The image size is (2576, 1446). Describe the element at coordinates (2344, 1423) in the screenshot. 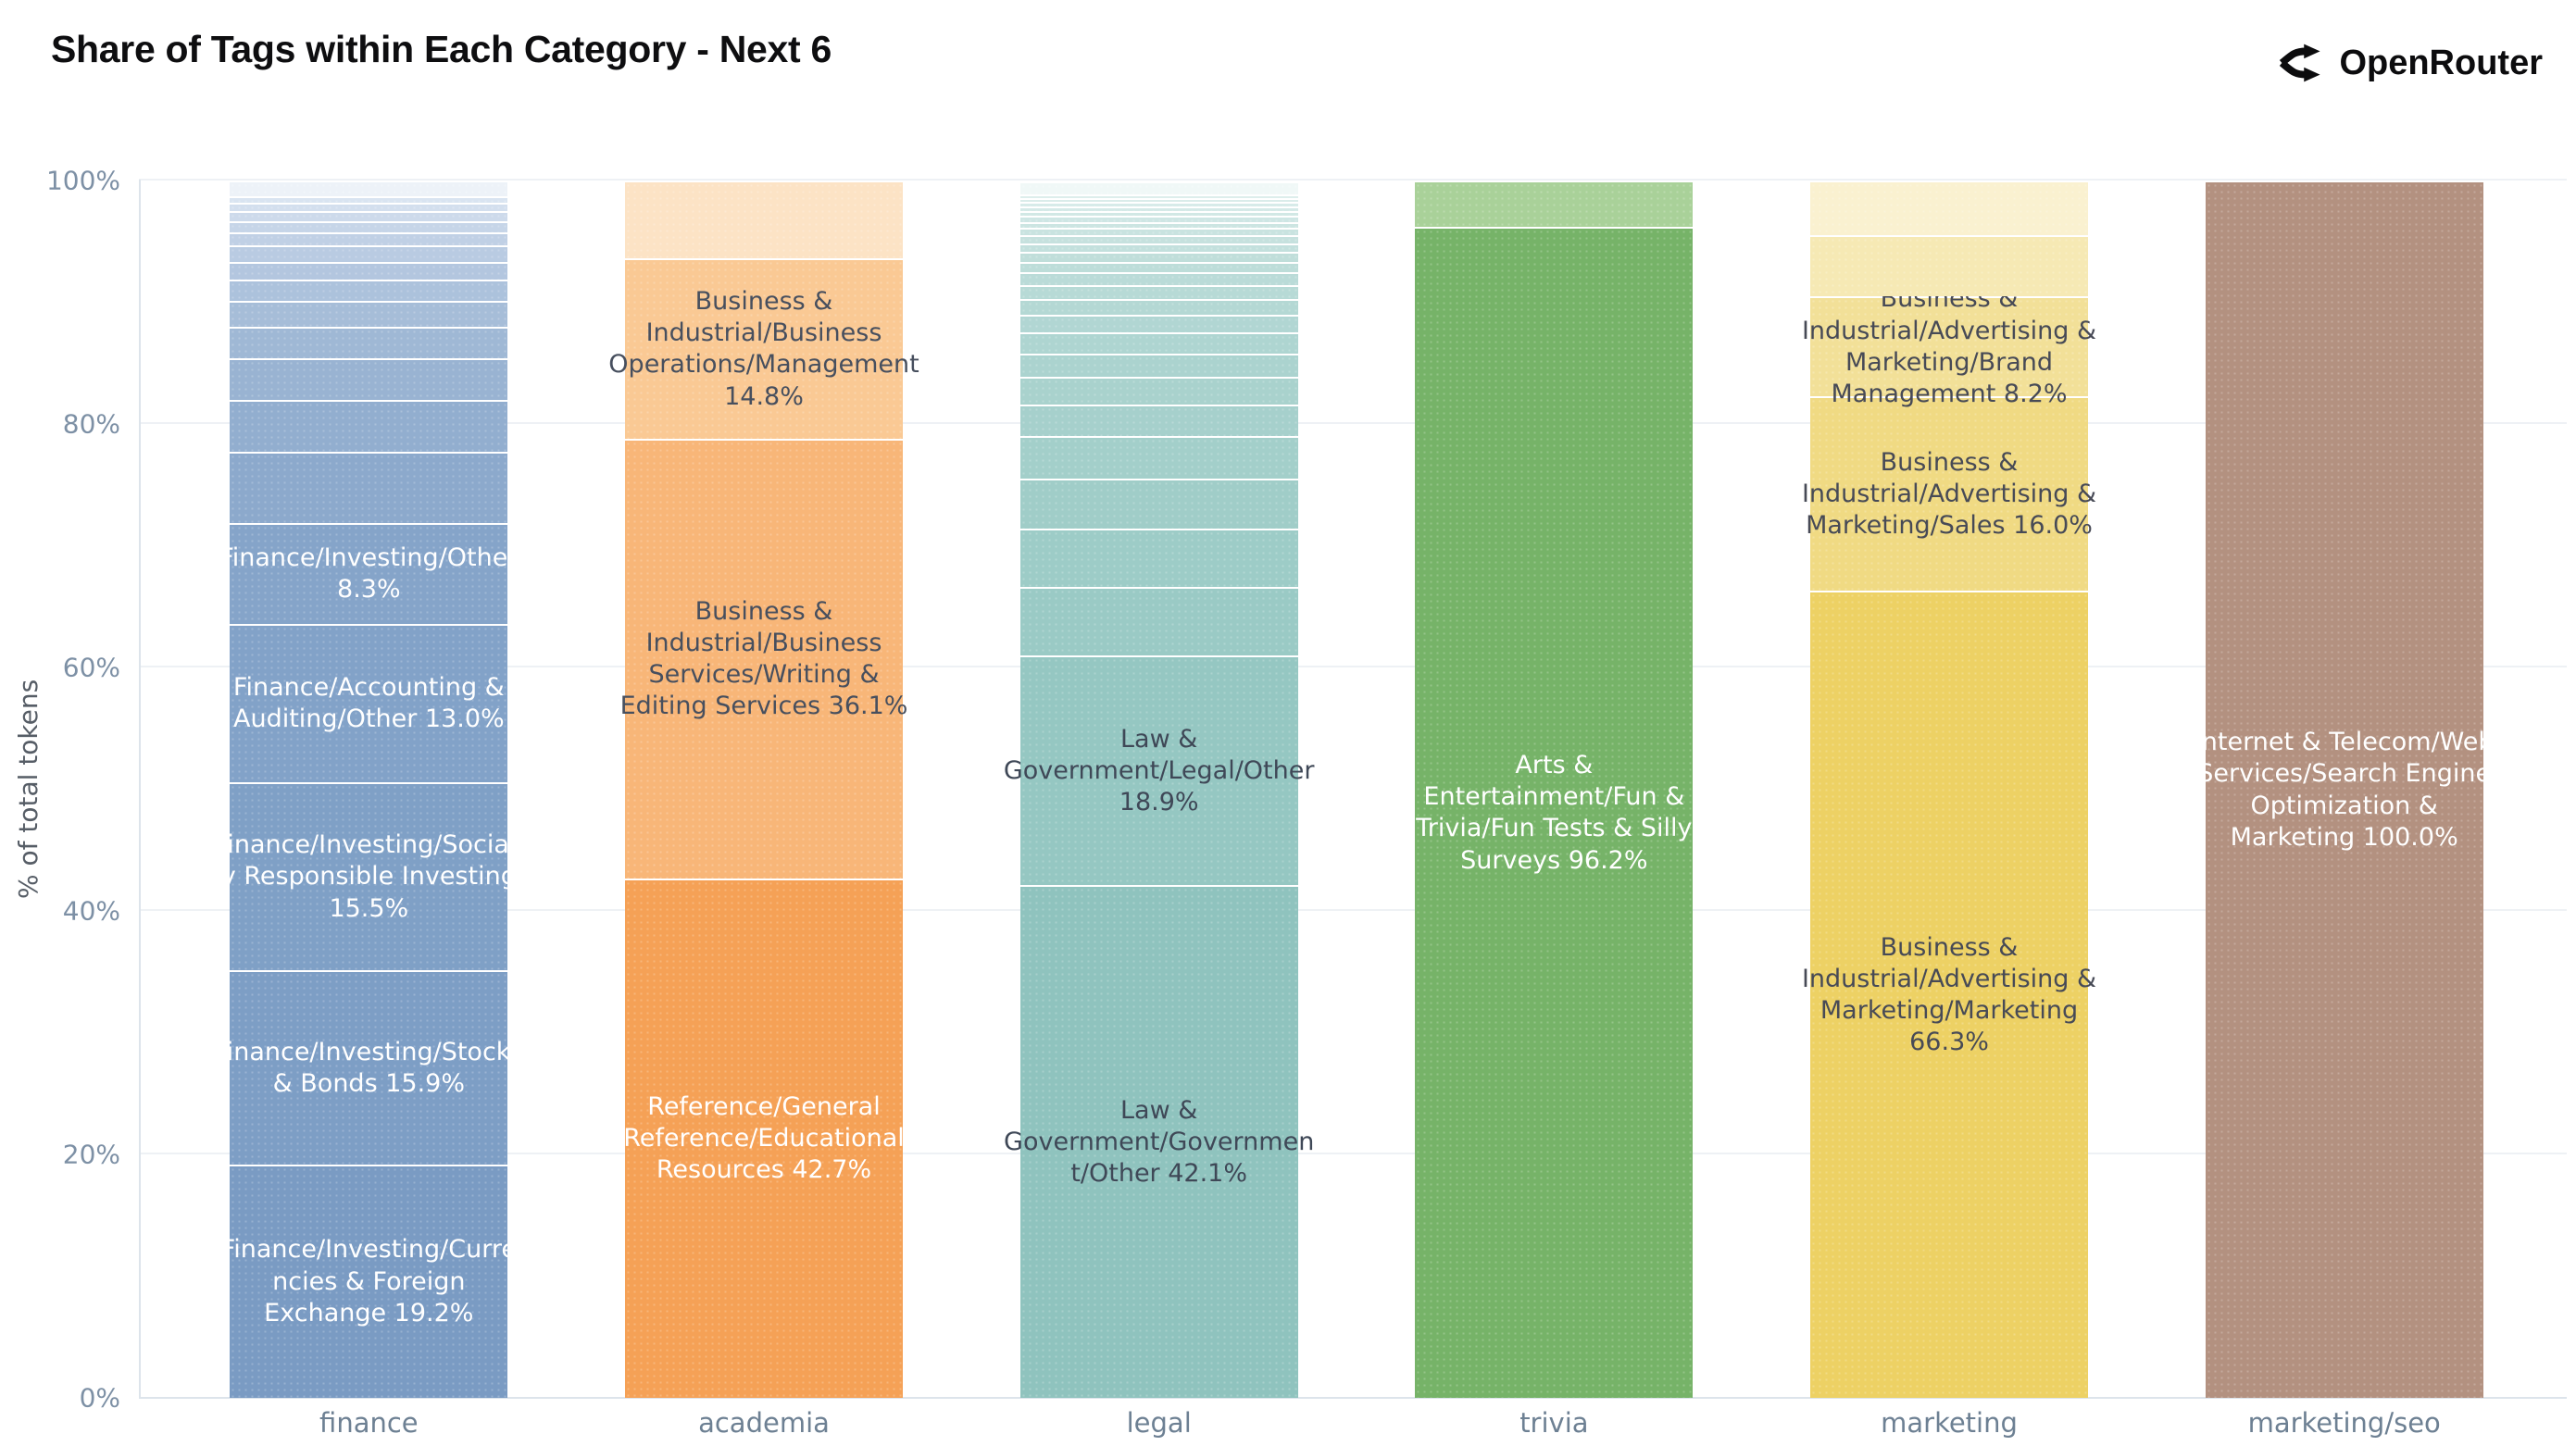

I see `x-axis-label-marketing/seo: marketing/seo` at that location.